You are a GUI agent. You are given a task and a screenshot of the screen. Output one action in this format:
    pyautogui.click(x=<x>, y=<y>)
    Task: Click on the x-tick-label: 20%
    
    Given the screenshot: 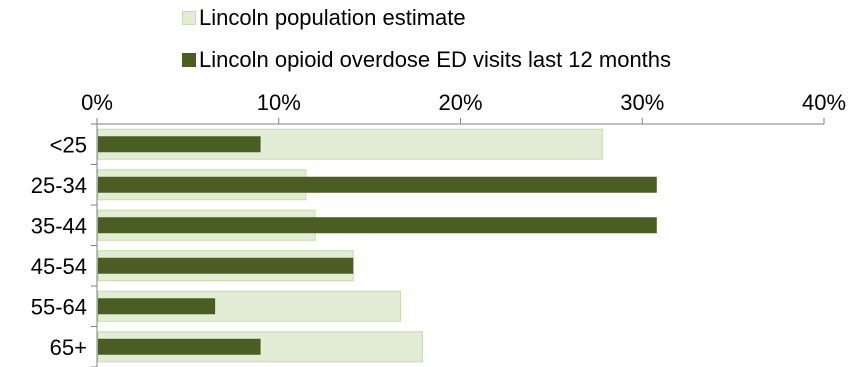 What is the action you would take?
    pyautogui.click(x=460, y=102)
    